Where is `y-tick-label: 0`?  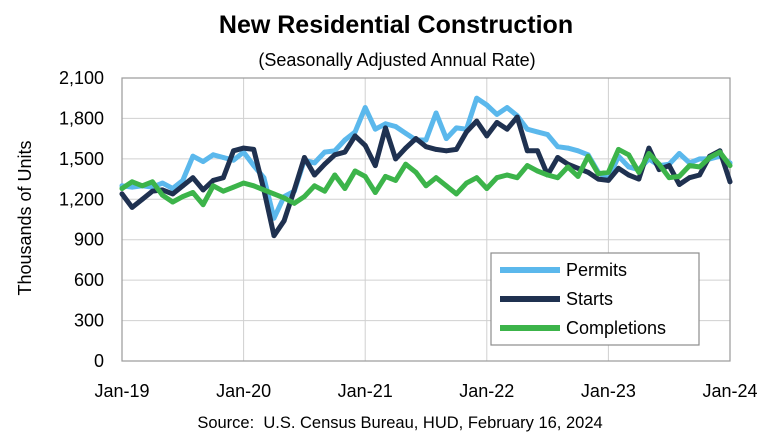 y-tick-label: 0 is located at coordinates (99, 361).